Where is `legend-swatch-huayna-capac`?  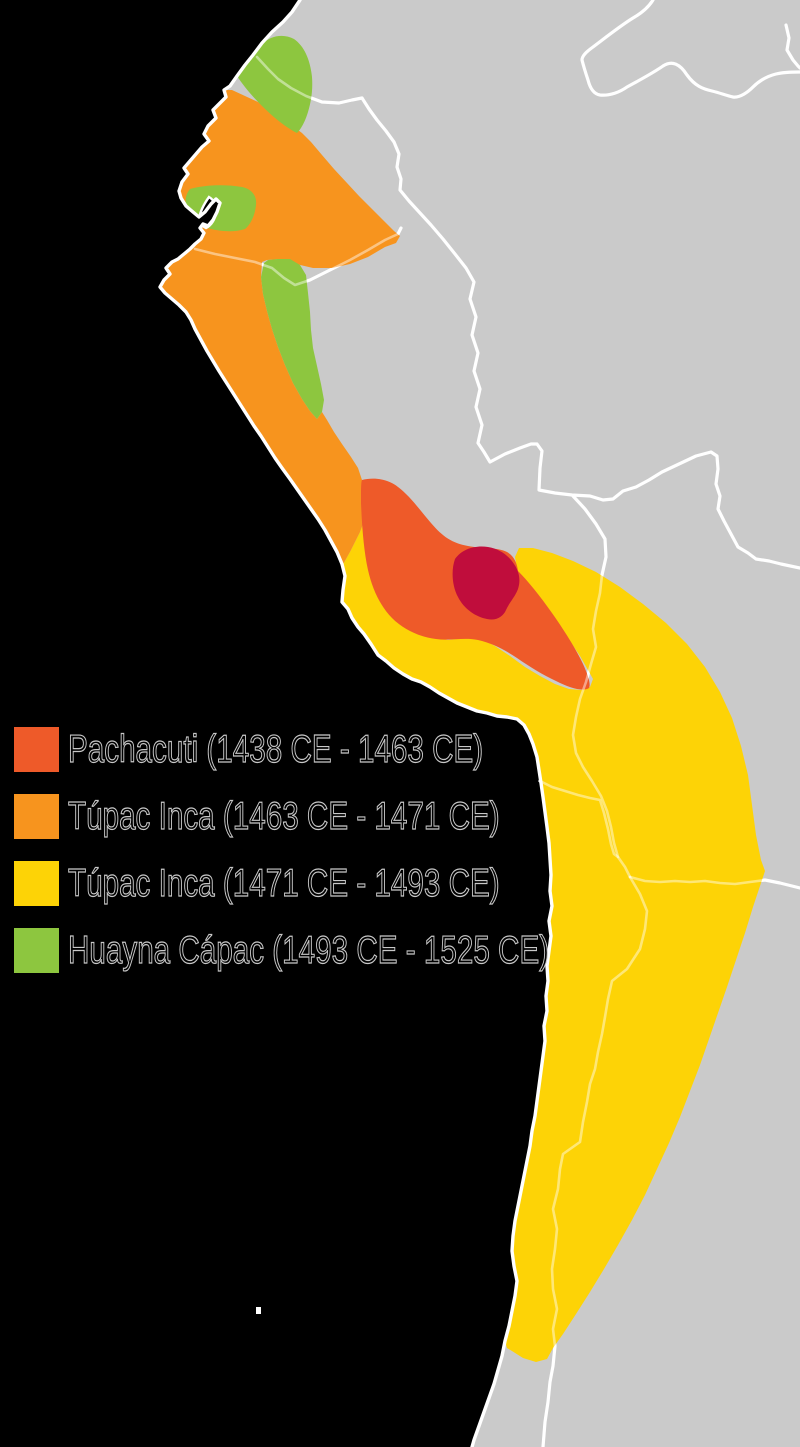 legend-swatch-huayna-capac is located at coordinates (36, 950).